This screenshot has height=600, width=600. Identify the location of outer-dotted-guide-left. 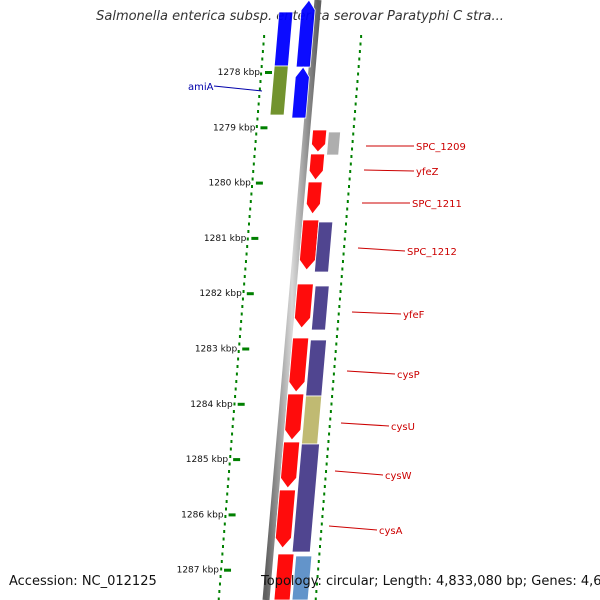
(241, 317).